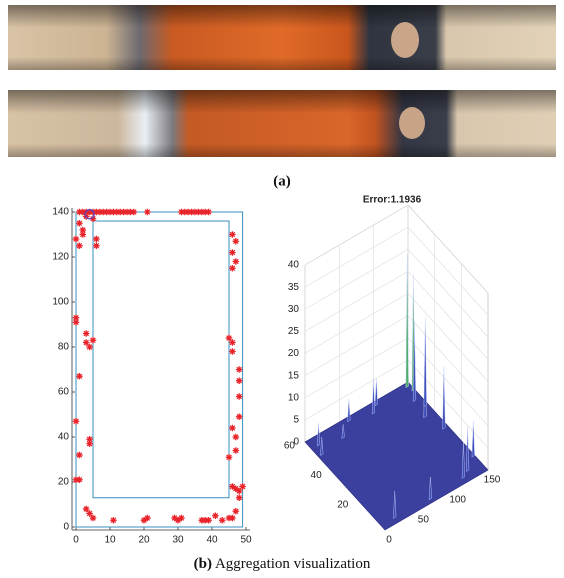 This screenshot has width=564, height=578. What do you see at coordinates (294, 265) in the screenshot?
I see `z-tick-label: 40` at bounding box center [294, 265].